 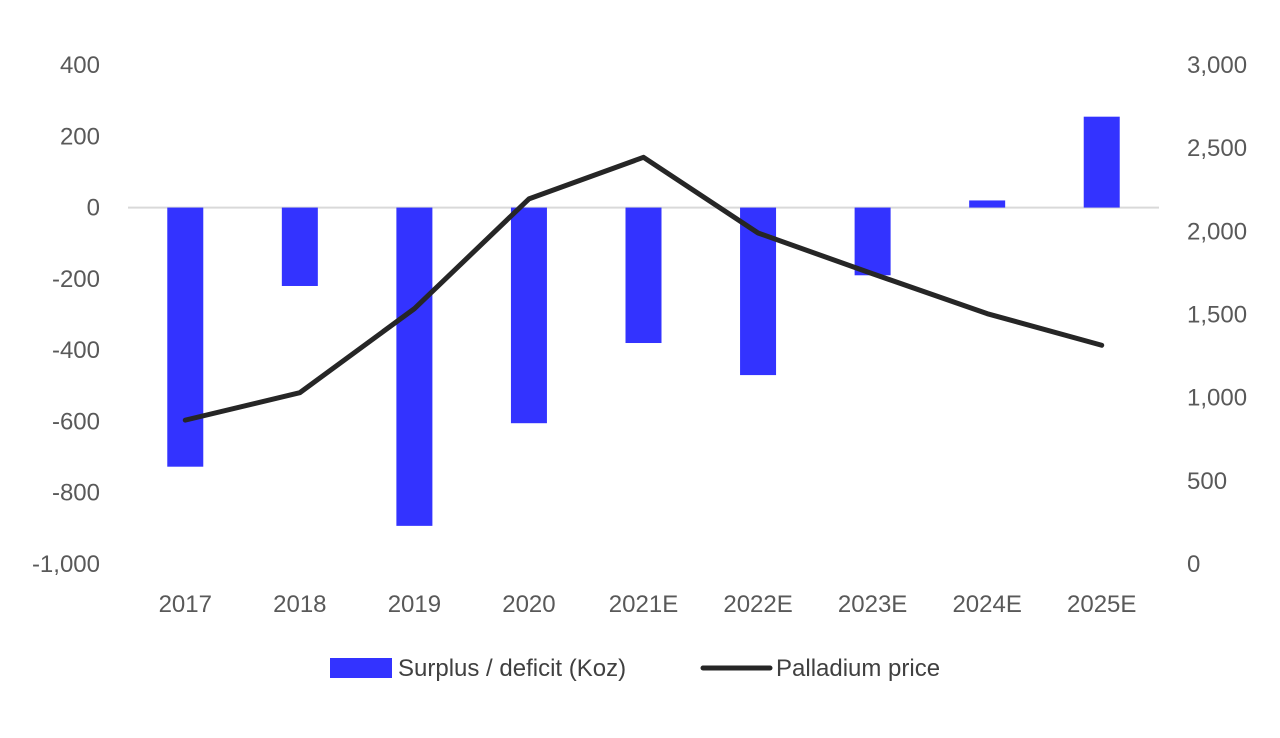 What do you see at coordinates (528, 604) in the screenshot?
I see `x-tick-label: 2020` at bounding box center [528, 604].